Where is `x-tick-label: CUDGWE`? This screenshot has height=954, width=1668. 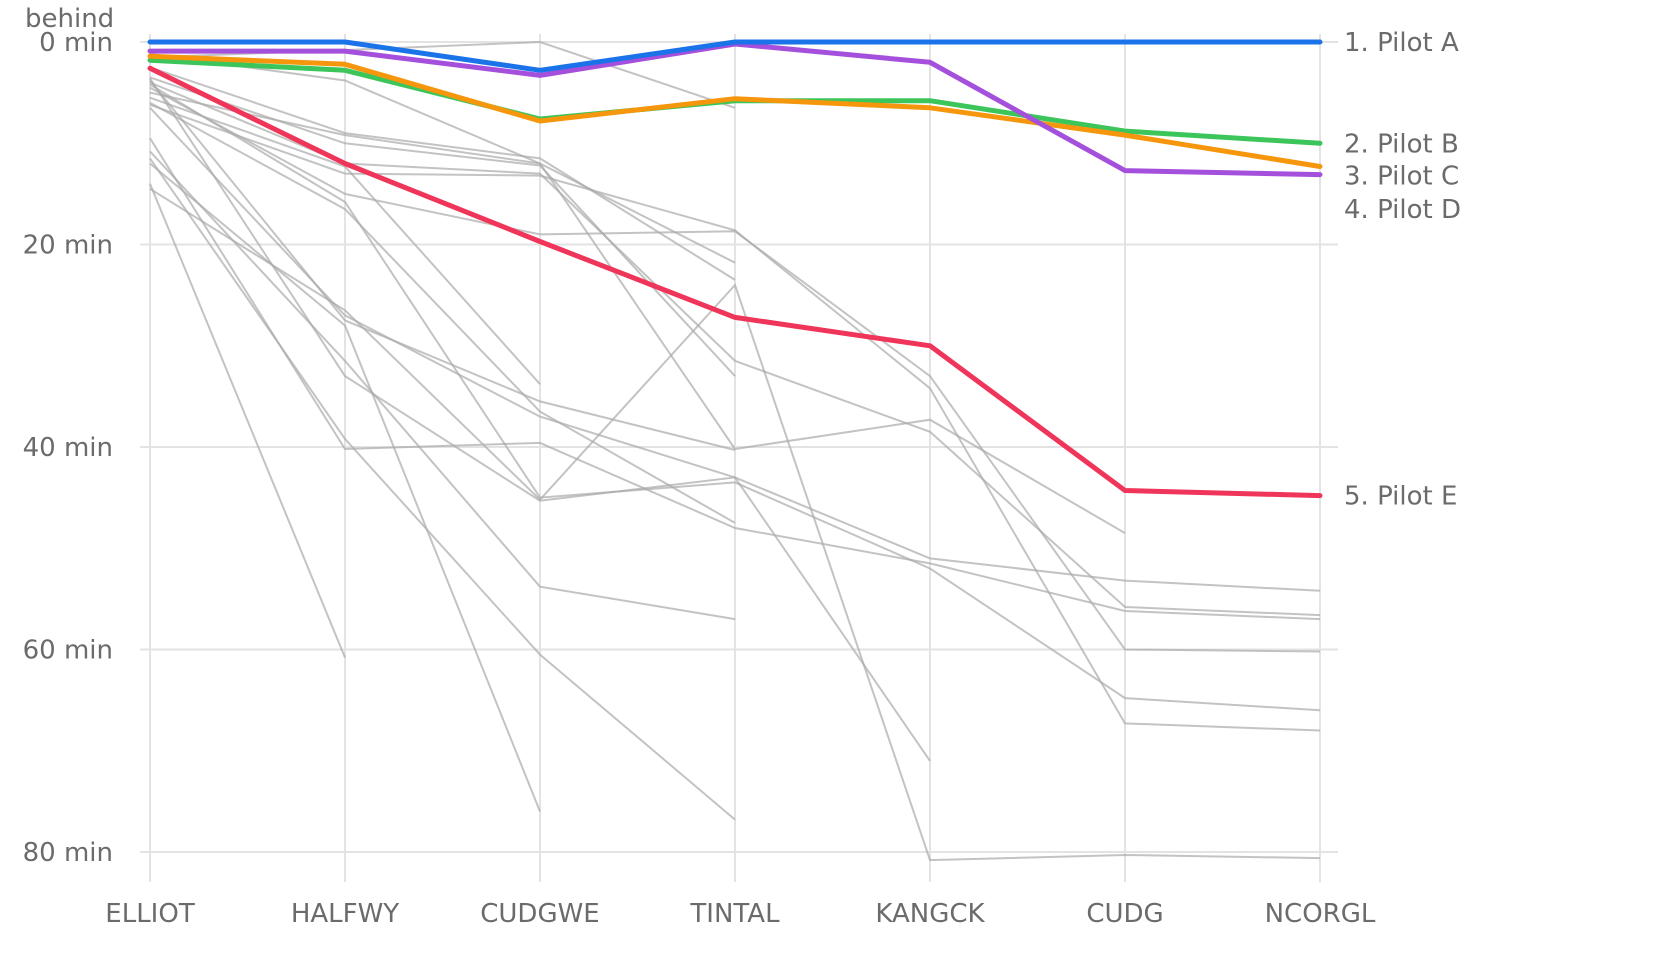
x-tick-label: CUDGWE is located at coordinates (540, 914).